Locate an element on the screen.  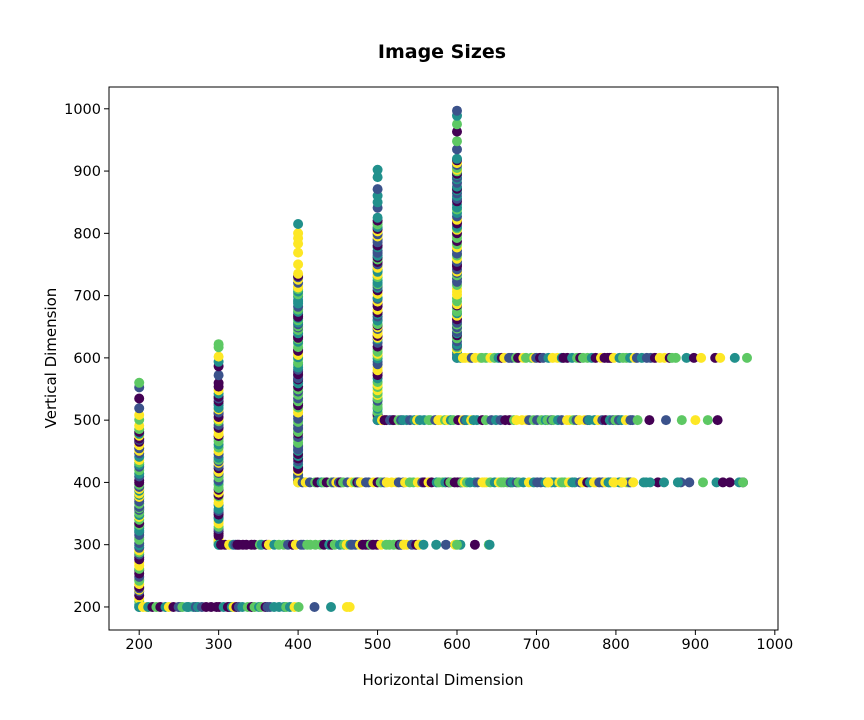
x-tick-label: 400 is located at coordinates (298, 645).